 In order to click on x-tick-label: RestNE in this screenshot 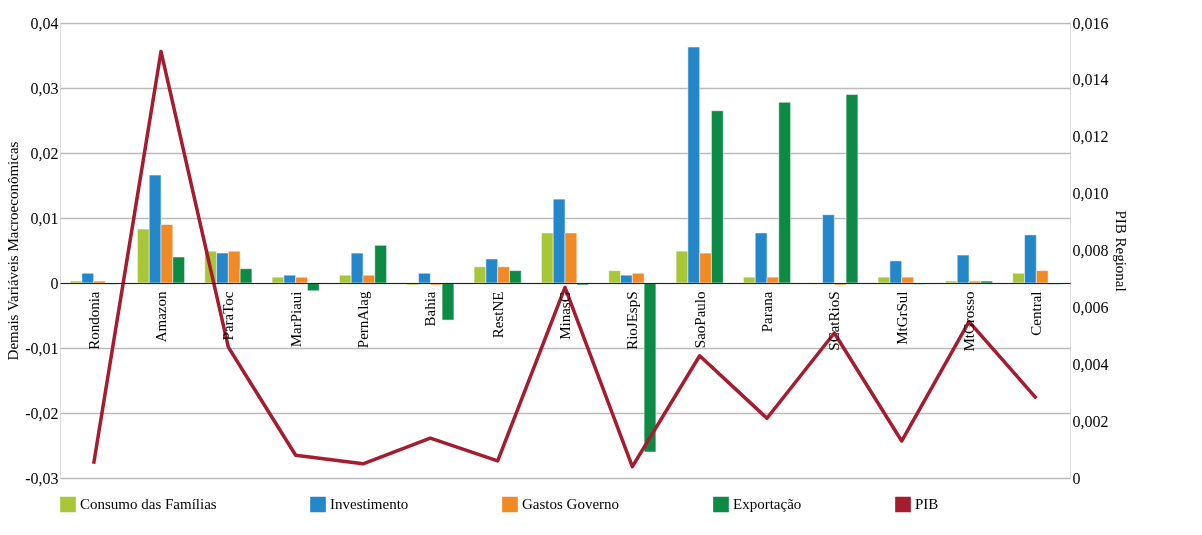, I will do `click(497, 315)`.